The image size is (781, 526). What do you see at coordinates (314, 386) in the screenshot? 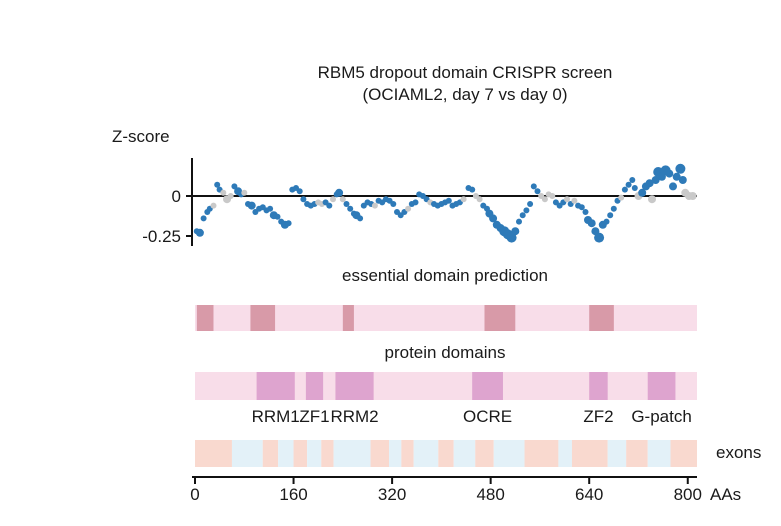
I see `domain-region-zf1` at bounding box center [314, 386].